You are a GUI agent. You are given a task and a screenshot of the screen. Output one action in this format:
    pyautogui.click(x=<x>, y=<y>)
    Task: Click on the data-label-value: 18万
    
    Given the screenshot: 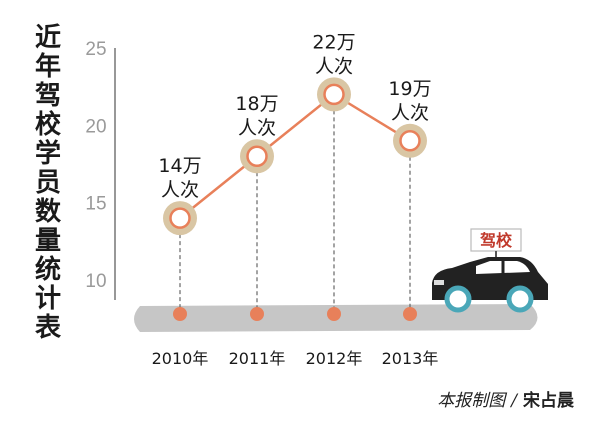 What is the action you would take?
    pyautogui.click(x=256, y=104)
    